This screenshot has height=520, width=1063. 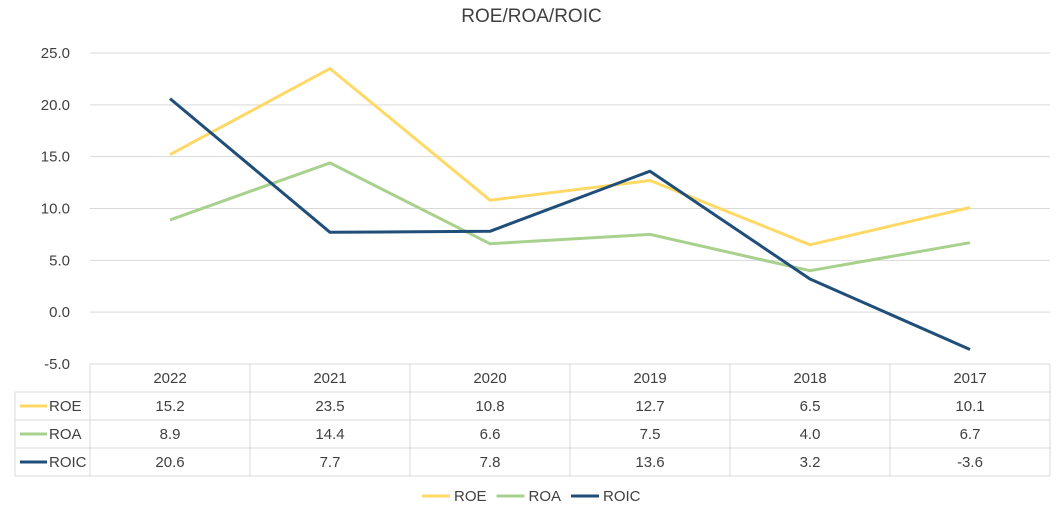 I want to click on y-tick-label: -5.0, so click(x=57, y=364).